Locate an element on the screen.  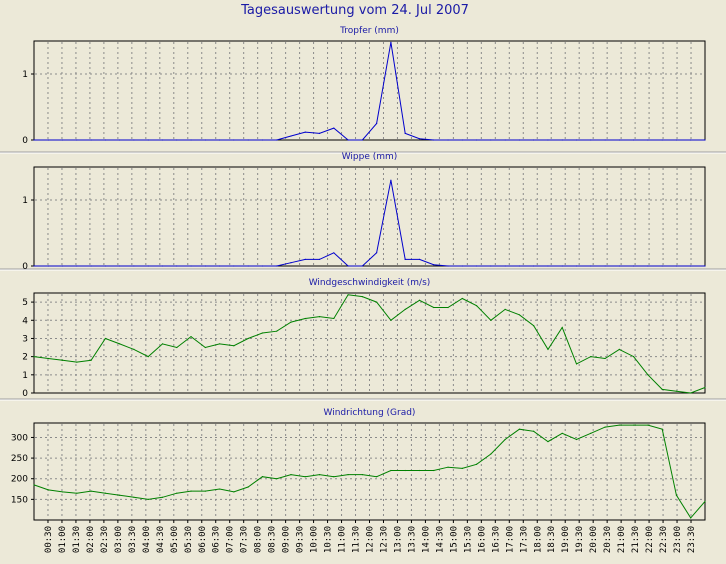
panel-title: Windrichtung (Grad) is located at coordinates (370, 413).